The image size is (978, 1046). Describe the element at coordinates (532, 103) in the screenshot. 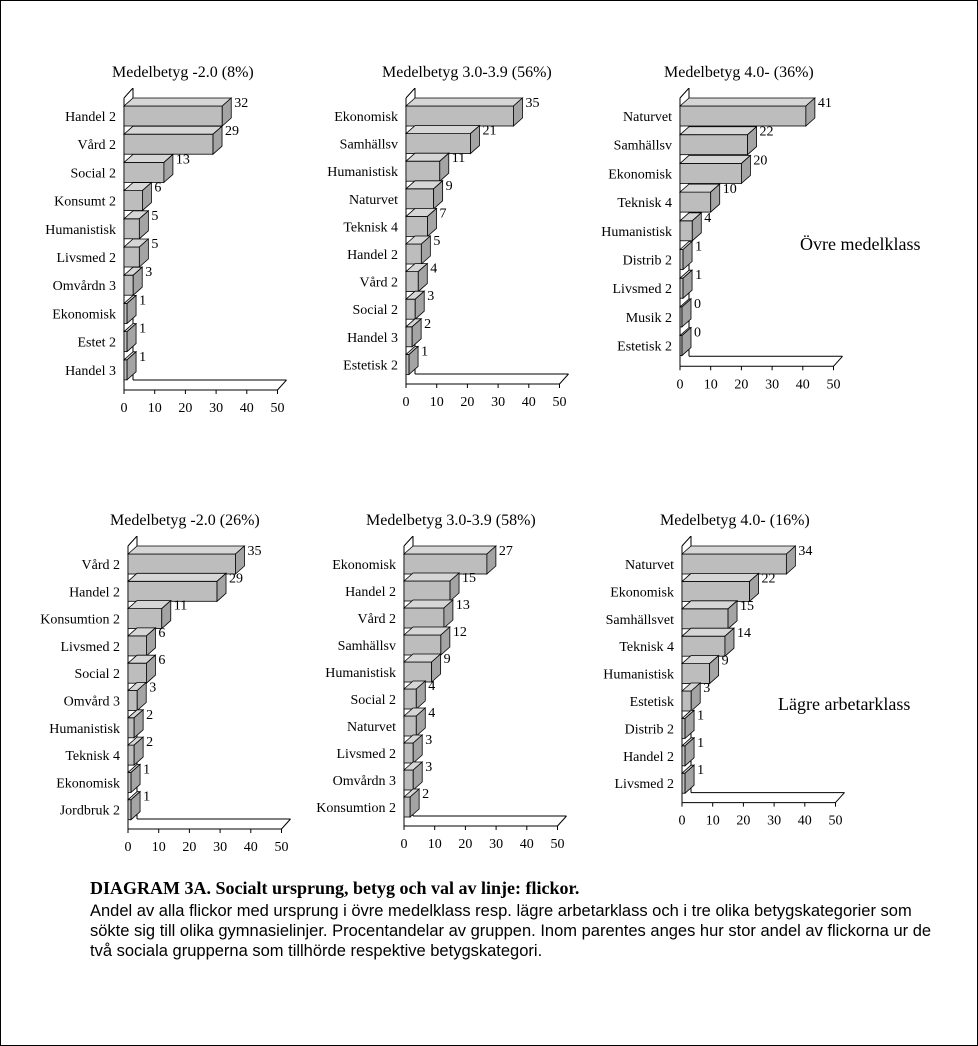

I see `bar-value-label: 35` at that location.